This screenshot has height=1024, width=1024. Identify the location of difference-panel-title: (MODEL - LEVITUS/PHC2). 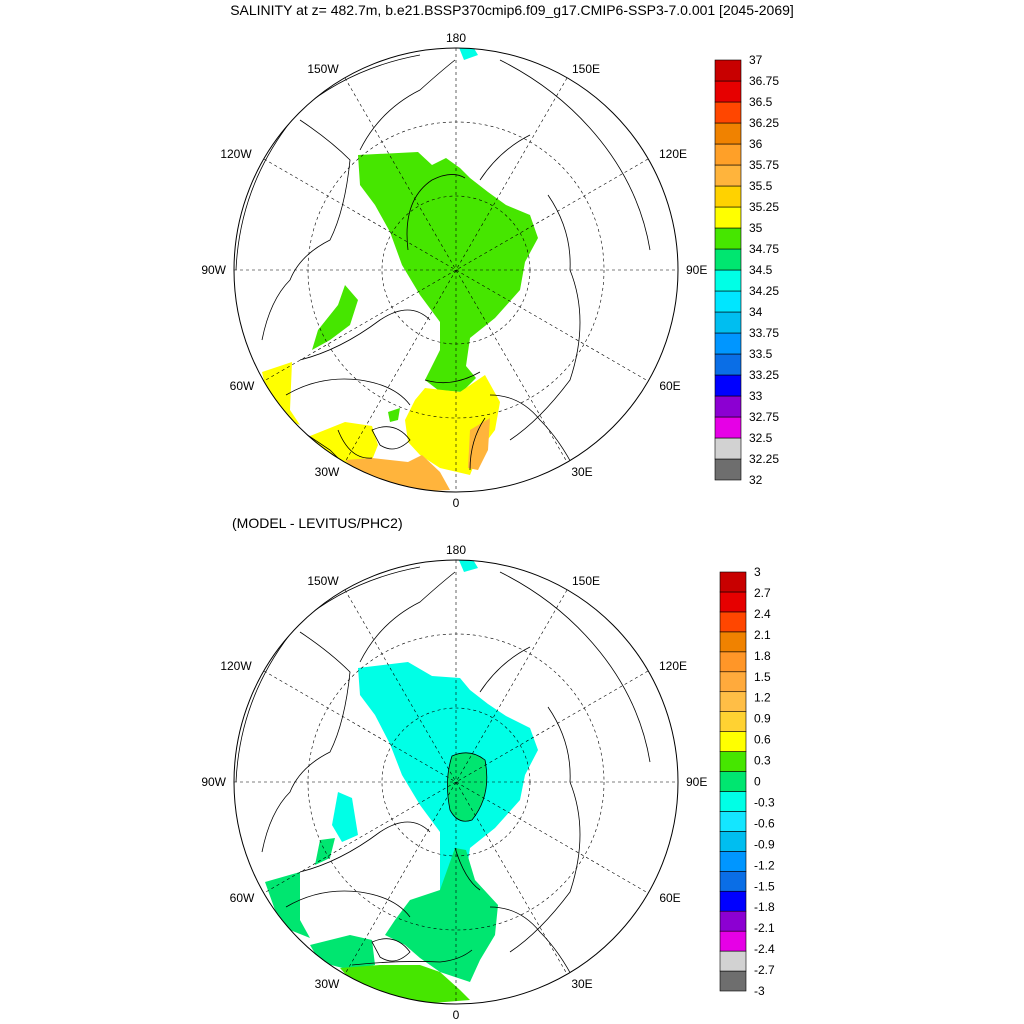
(317, 523).